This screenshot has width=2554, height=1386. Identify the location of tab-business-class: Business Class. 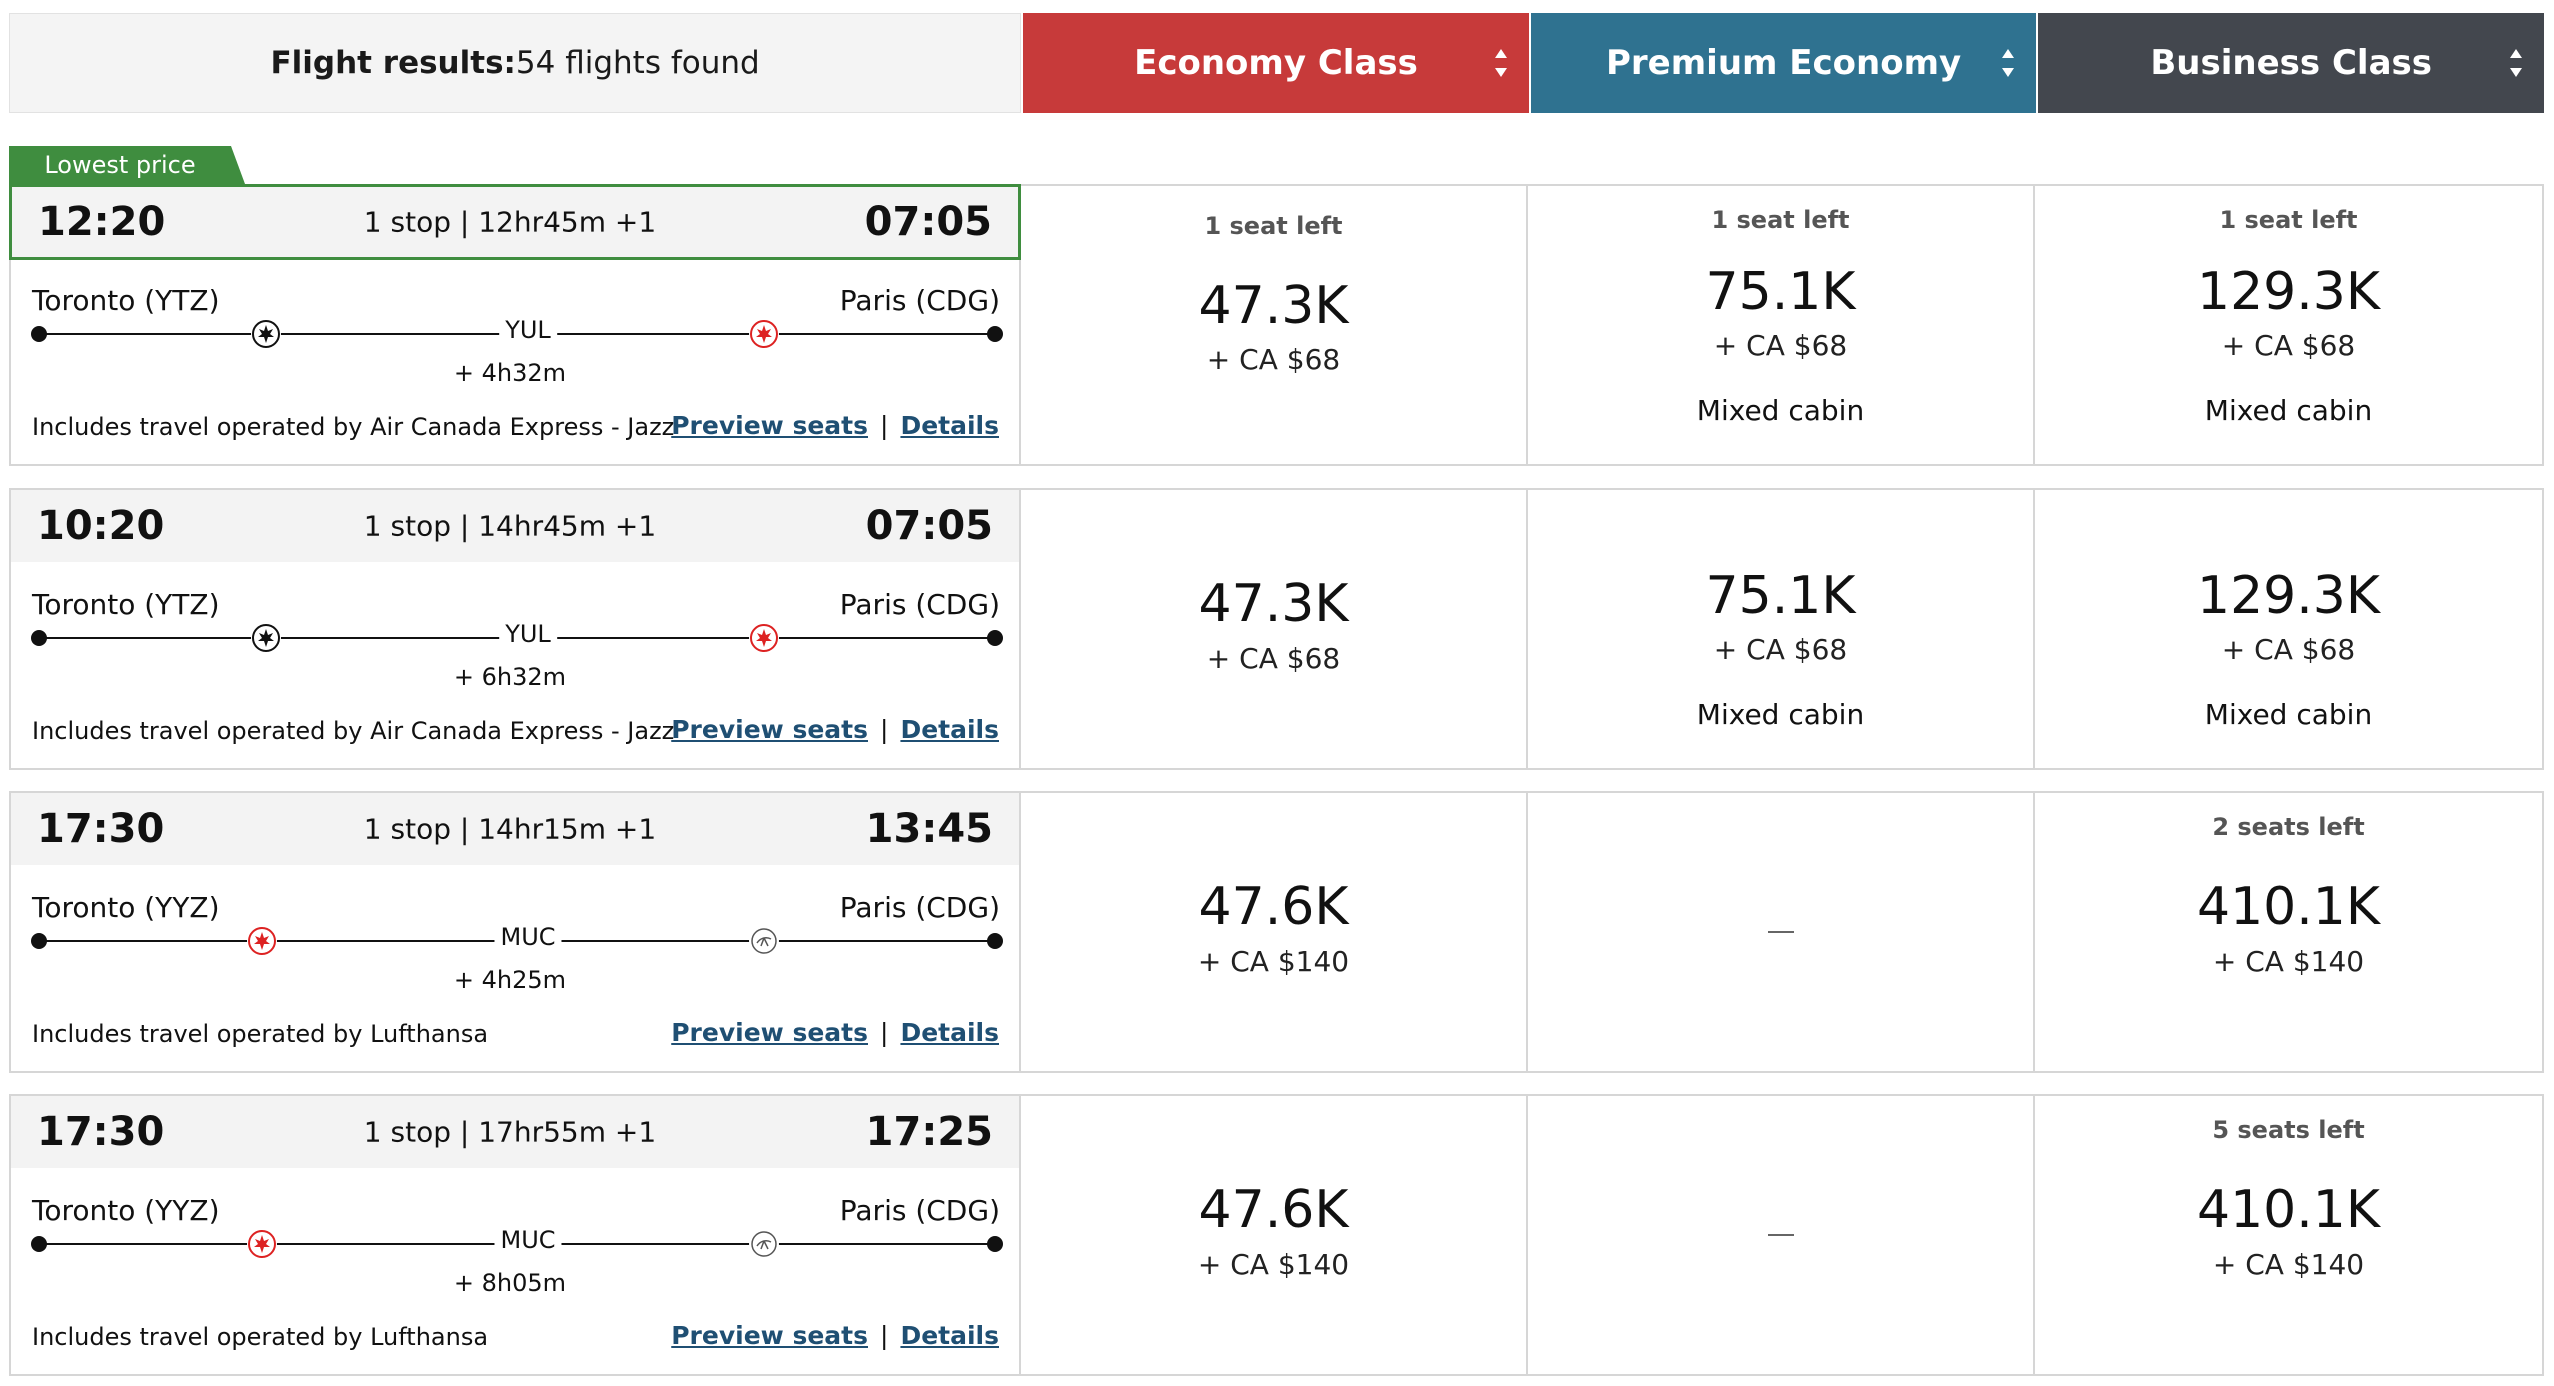
(2291, 63).